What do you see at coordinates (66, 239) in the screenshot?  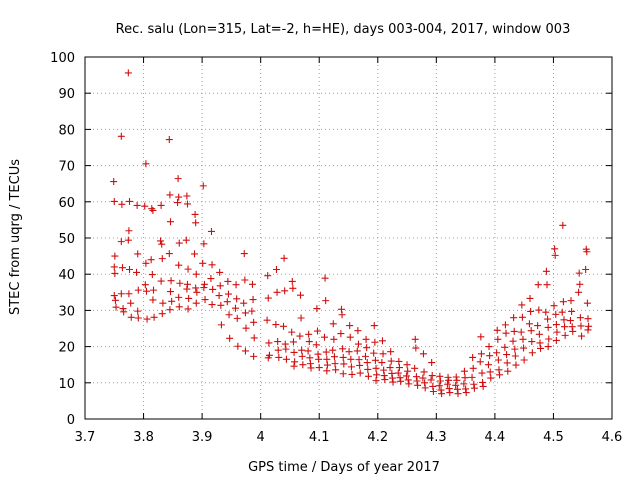 I see `y-tick-label: 50` at bounding box center [66, 239].